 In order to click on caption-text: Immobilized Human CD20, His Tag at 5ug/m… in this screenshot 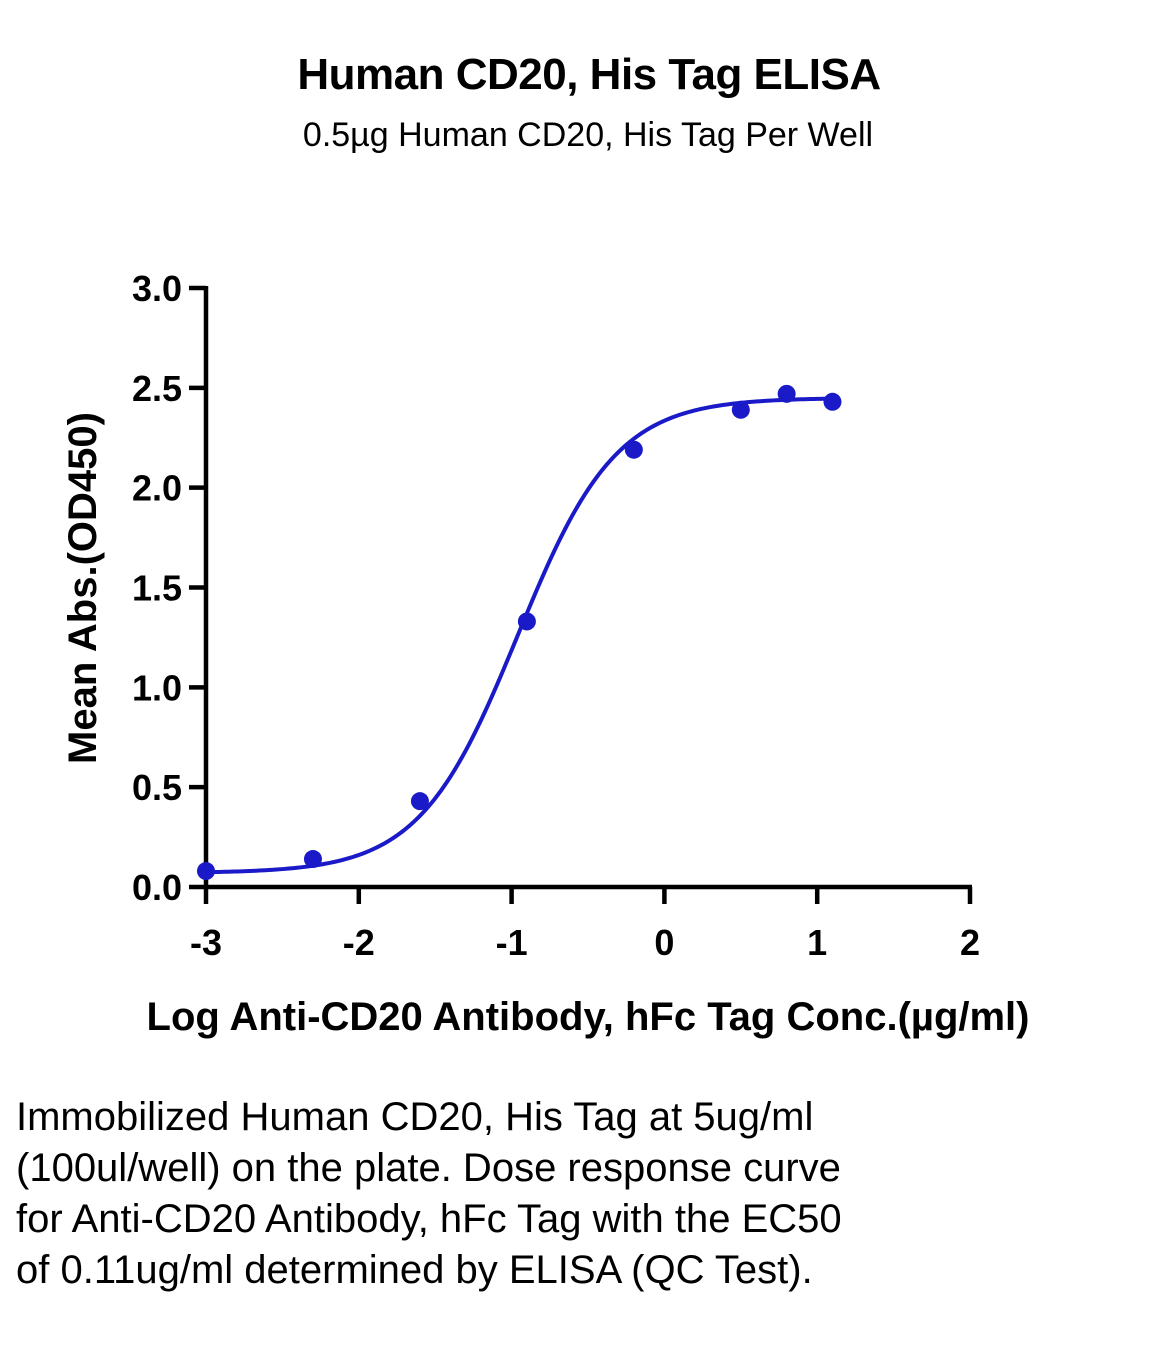, I will do `click(429, 1193)`.